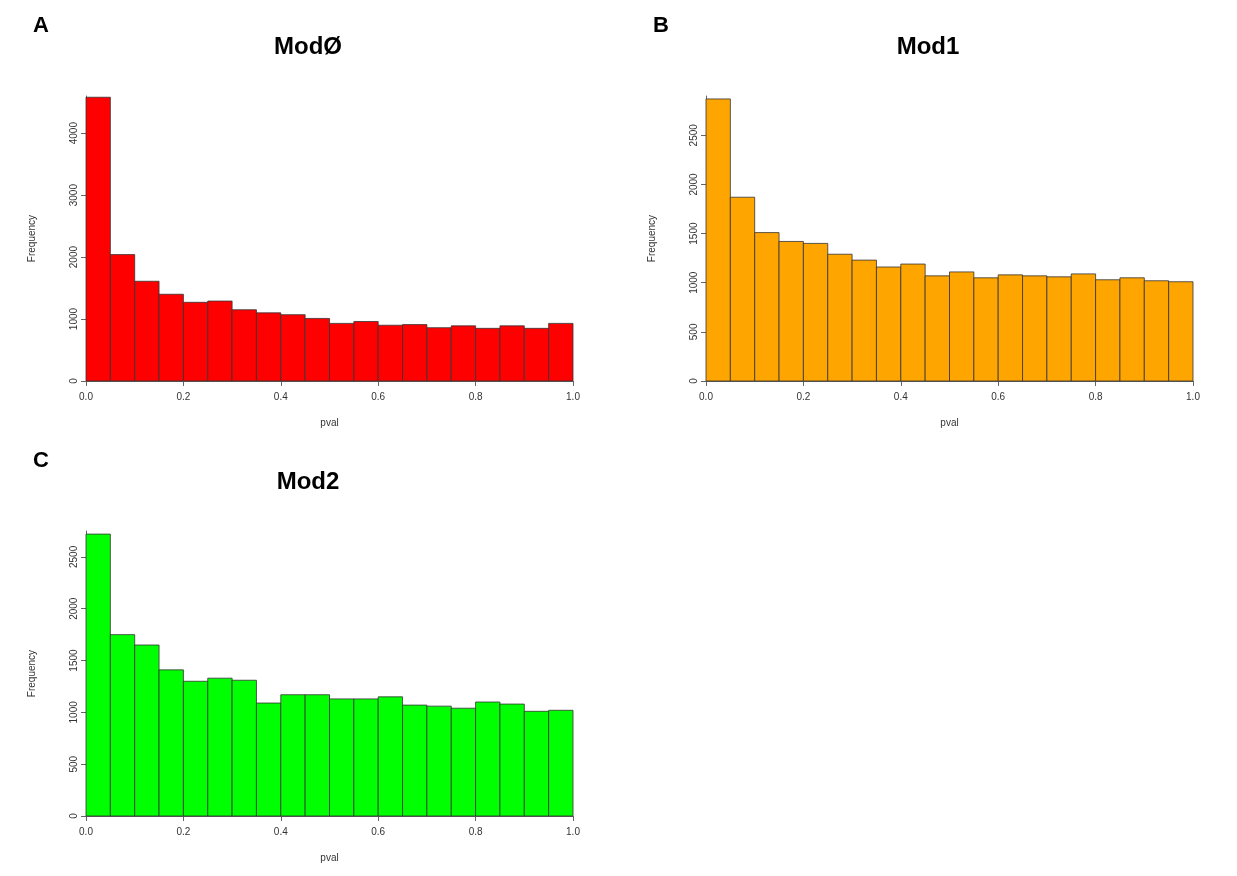 This screenshot has width=1237, height=876. I want to click on y-tick-label: 4000, so click(73, 133).